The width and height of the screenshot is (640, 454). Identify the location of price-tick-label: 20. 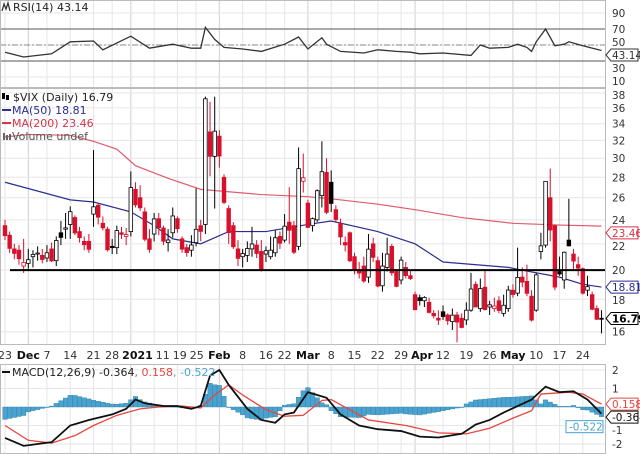
(618, 271).